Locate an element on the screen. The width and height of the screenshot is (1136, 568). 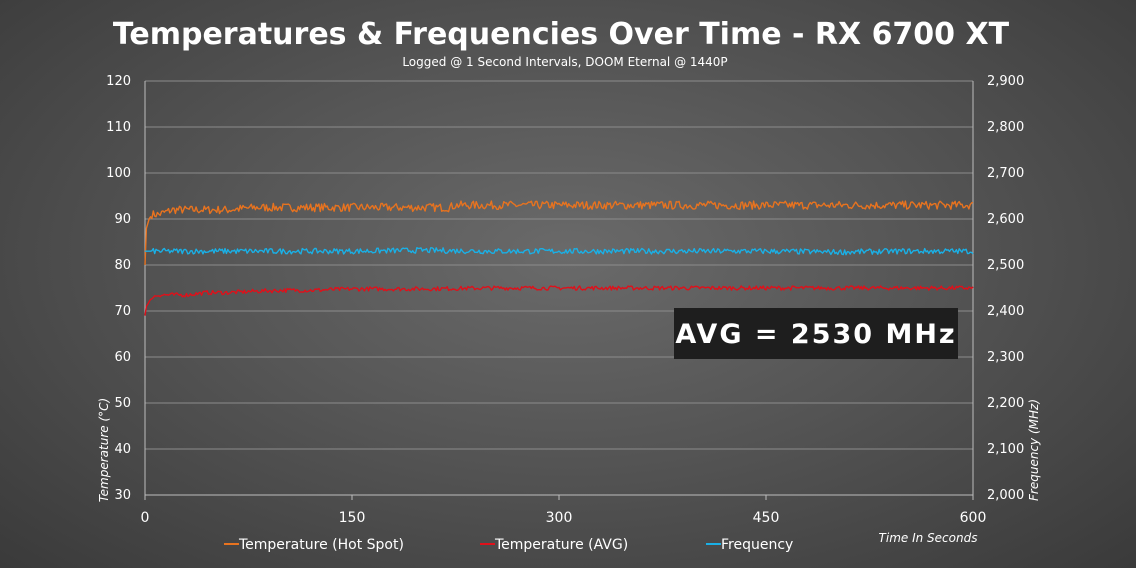
x-tick-label: 0 is located at coordinates (145, 518).